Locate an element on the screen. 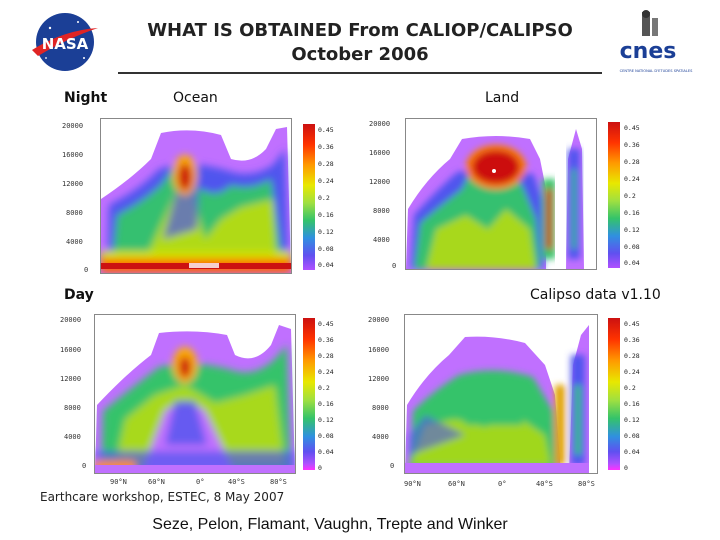  nasa-logo-text: NASA is located at coordinates (65, 44).